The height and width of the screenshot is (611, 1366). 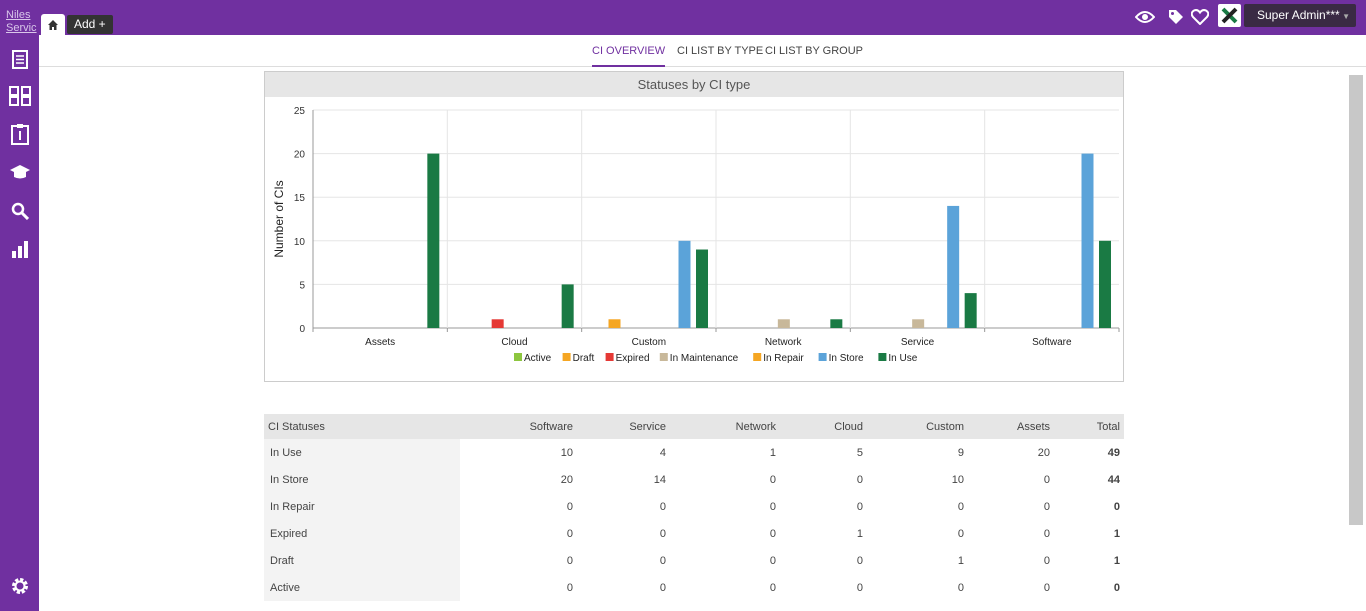 What do you see at coordinates (21, 28) in the screenshot?
I see `brand-line-2: Servic` at bounding box center [21, 28].